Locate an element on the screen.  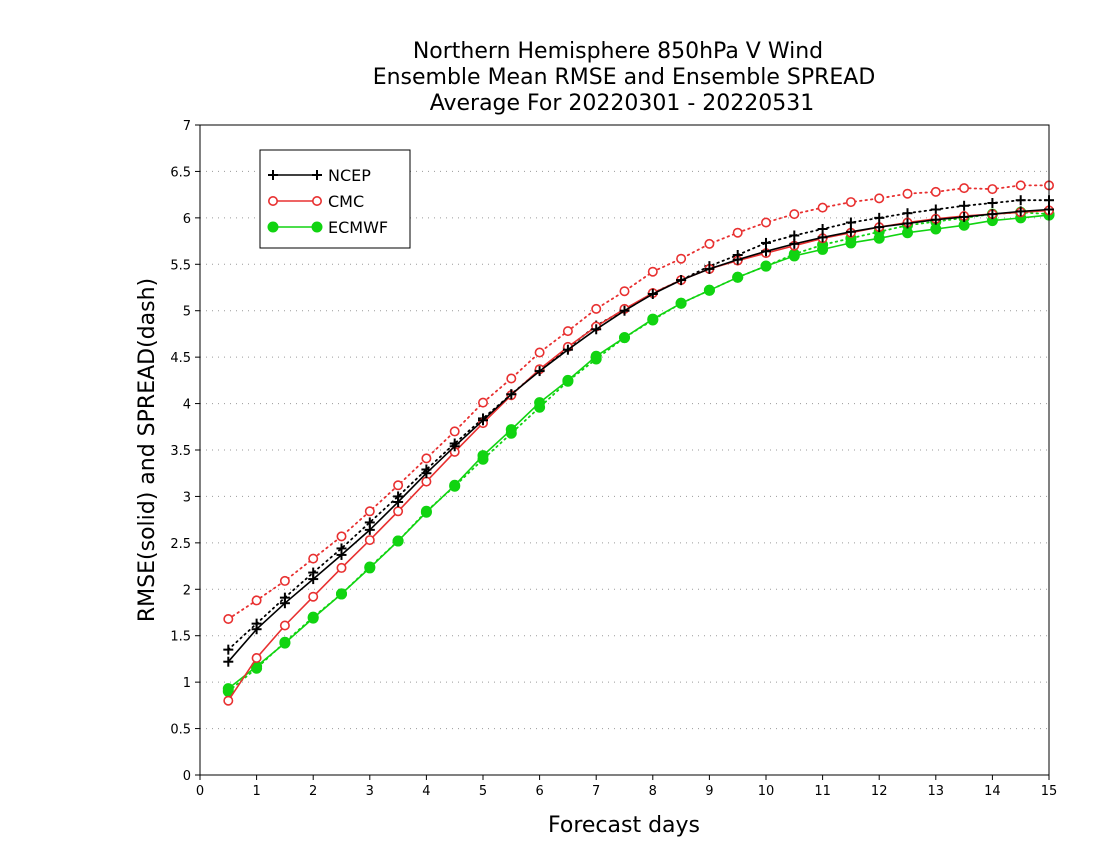
x-tick-label: 9 is located at coordinates (709, 791).